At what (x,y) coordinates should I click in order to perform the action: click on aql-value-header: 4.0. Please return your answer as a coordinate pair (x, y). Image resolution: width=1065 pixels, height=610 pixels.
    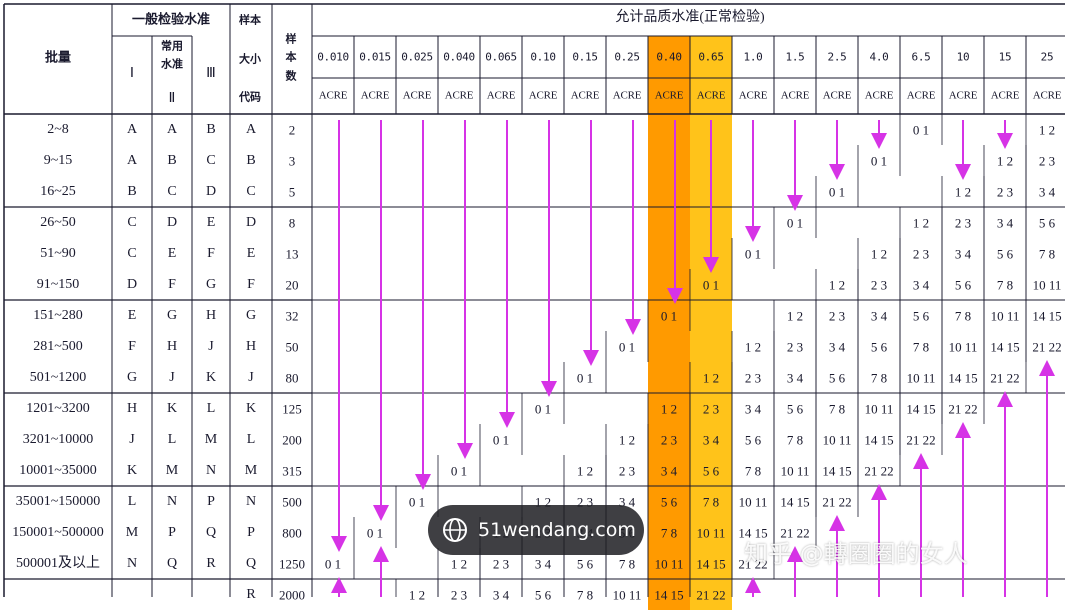
    Looking at the image, I should click on (879, 57).